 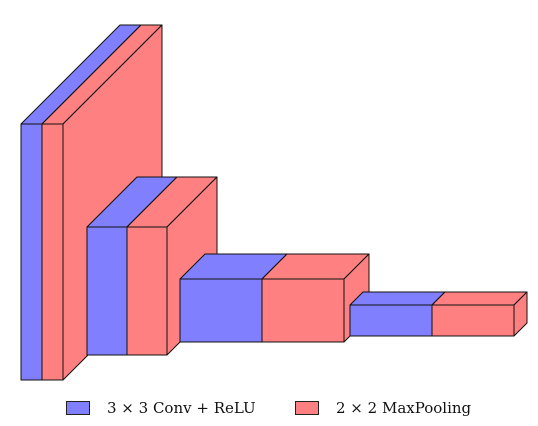 What do you see at coordinates (307, 408) in the screenshot?
I see `legend-swatch-pool` at bounding box center [307, 408].